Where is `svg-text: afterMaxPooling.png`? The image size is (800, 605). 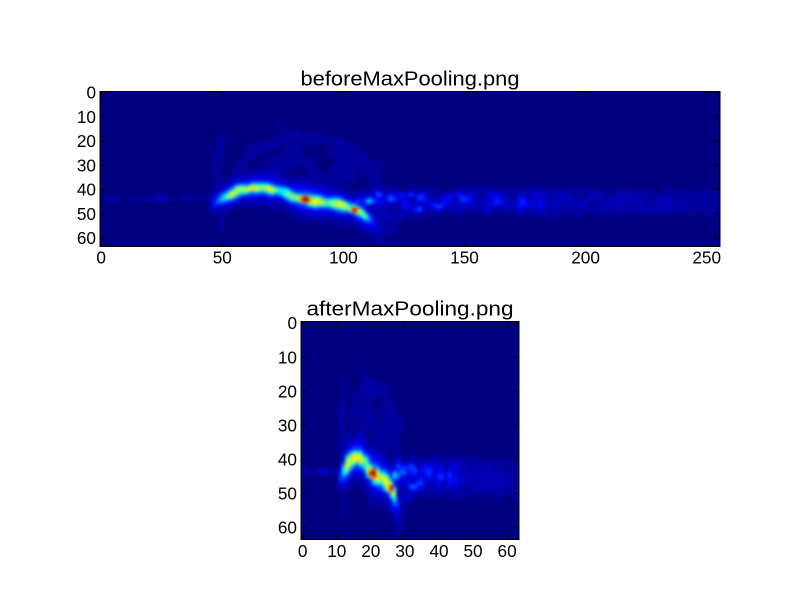
svg-text: afterMaxPooling.png is located at coordinates (410, 310).